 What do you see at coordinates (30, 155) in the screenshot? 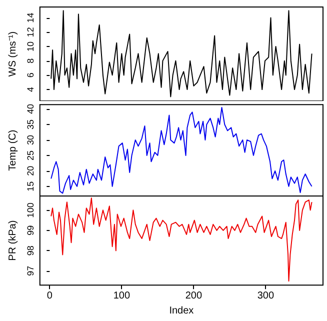
I see `y-tick-label: 25` at bounding box center [30, 155].